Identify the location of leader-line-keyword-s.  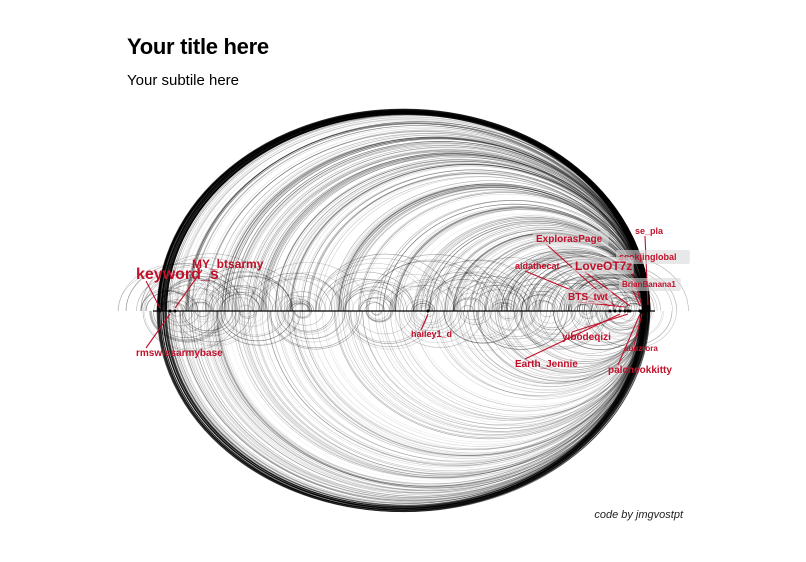
(153, 294).